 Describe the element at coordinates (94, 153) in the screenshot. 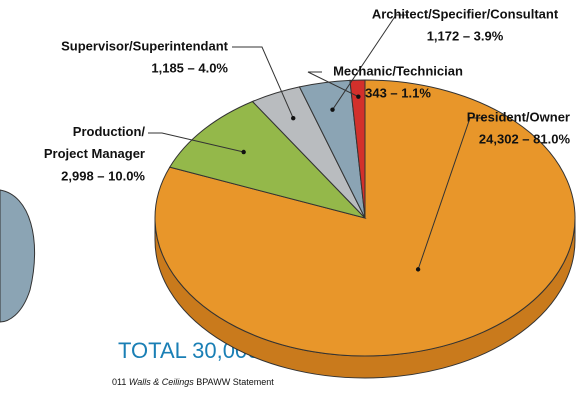

I see `label-line: Project Manager` at that location.